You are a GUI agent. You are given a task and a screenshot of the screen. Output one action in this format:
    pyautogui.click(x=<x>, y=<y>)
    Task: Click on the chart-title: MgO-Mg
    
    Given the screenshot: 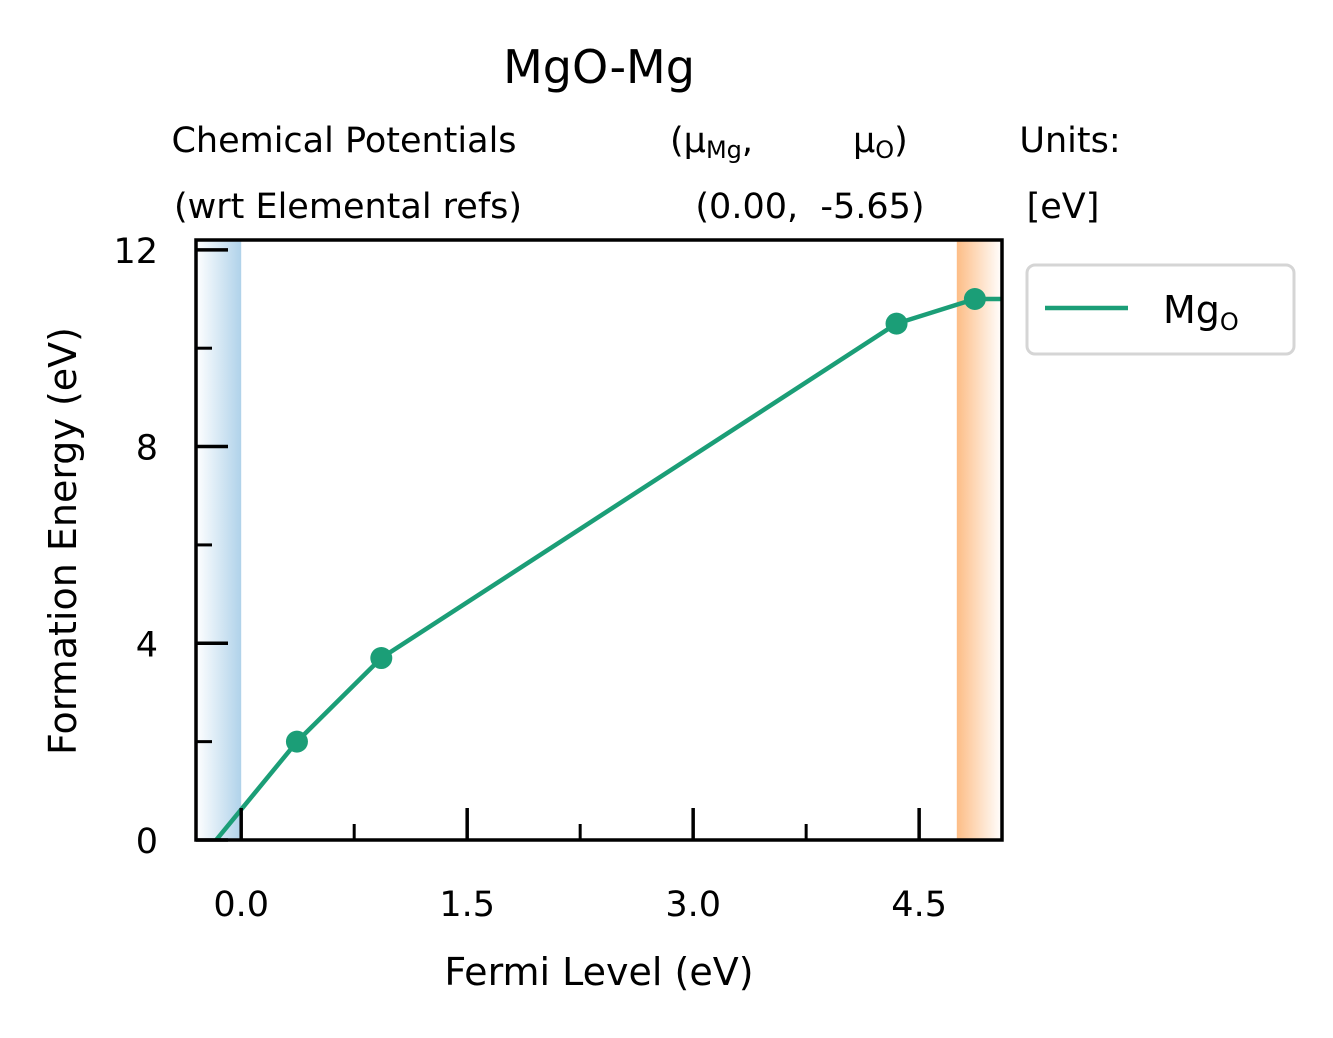 What is the action you would take?
    pyautogui.click(x=599, y=67)
    